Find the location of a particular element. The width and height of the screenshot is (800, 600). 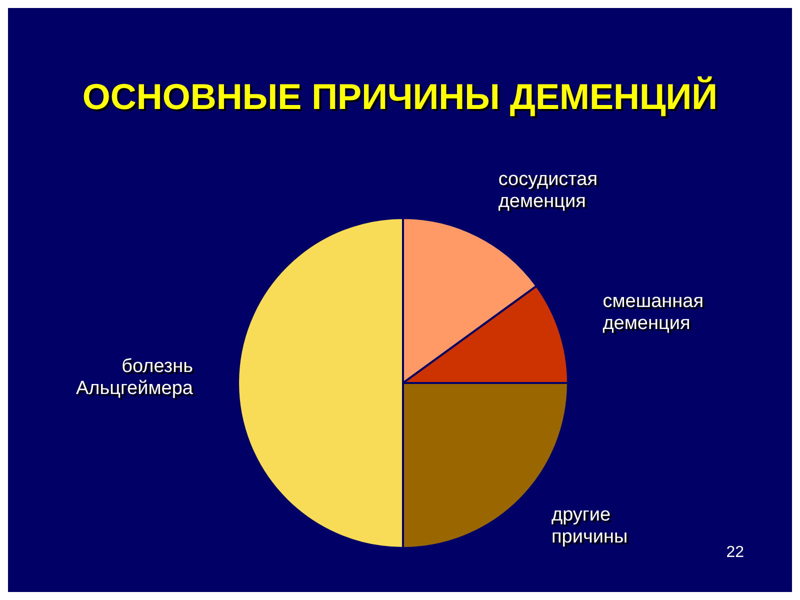

chart-title: ОСНОВНЫЕ ПРИЧИНЫ ДЕМЕНЦИЙ is located at coordinates (400, 97).